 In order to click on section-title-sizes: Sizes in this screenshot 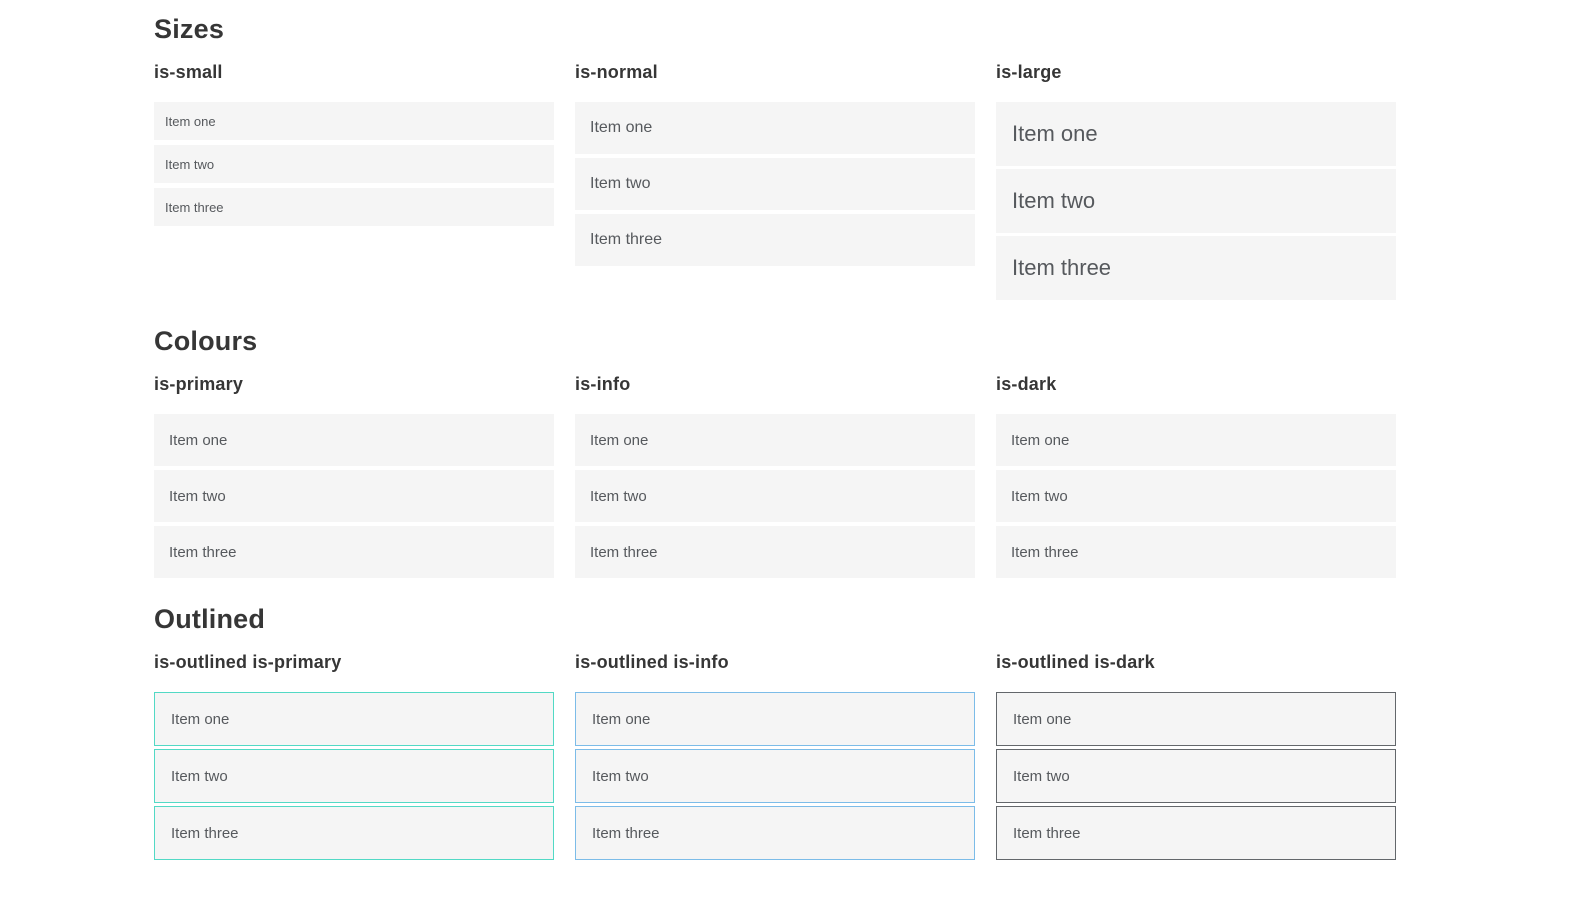, I will do `click(189, 29)`.